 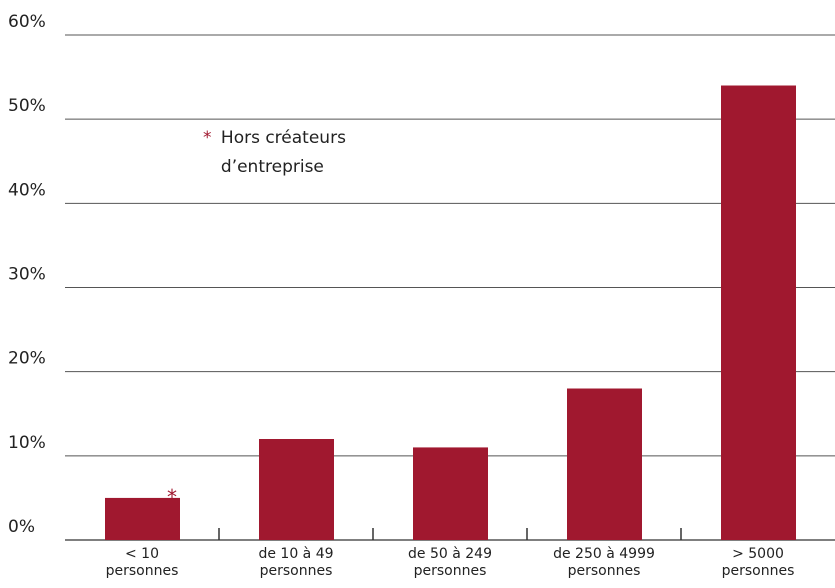 I want to click on x-tick-label: de 10 à 49 personnes, so click(x=296, y=562).